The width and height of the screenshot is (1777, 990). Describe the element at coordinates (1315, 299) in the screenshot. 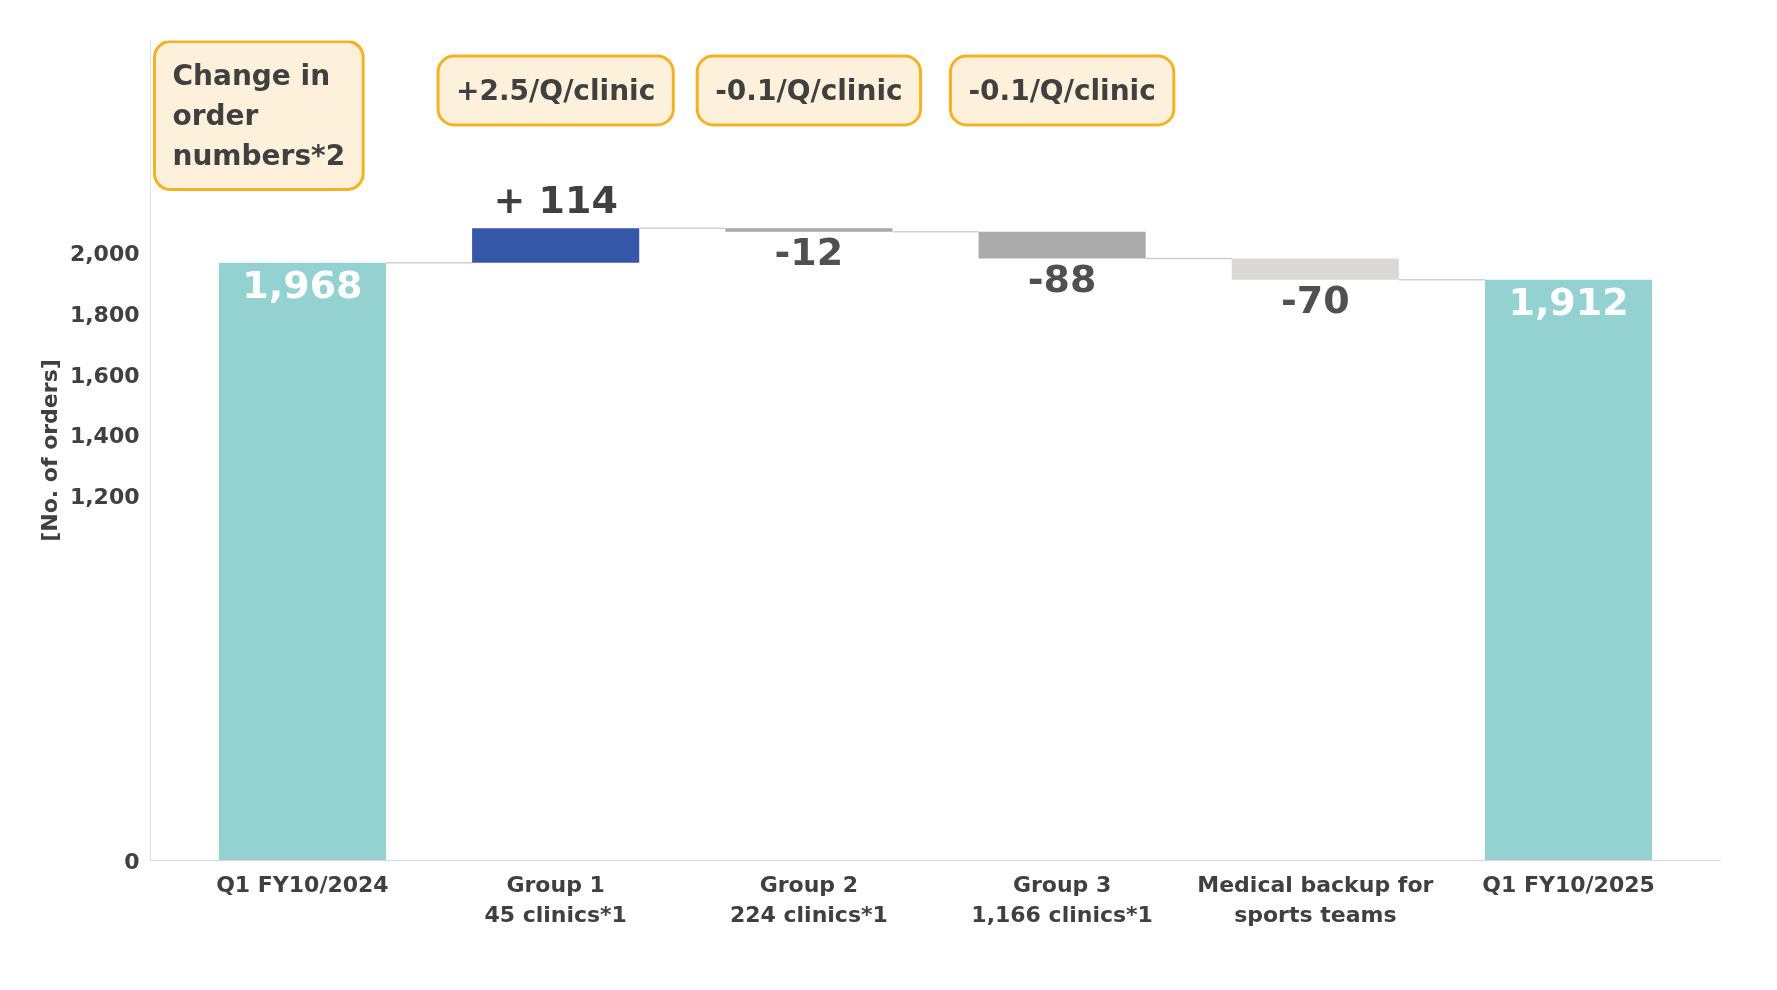

I see `data-label: -70` at that location.